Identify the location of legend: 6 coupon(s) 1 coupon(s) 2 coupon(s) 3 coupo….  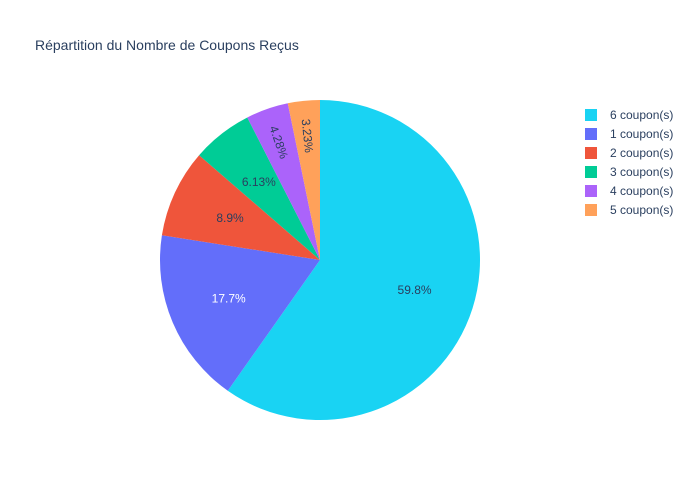
(629, 162).